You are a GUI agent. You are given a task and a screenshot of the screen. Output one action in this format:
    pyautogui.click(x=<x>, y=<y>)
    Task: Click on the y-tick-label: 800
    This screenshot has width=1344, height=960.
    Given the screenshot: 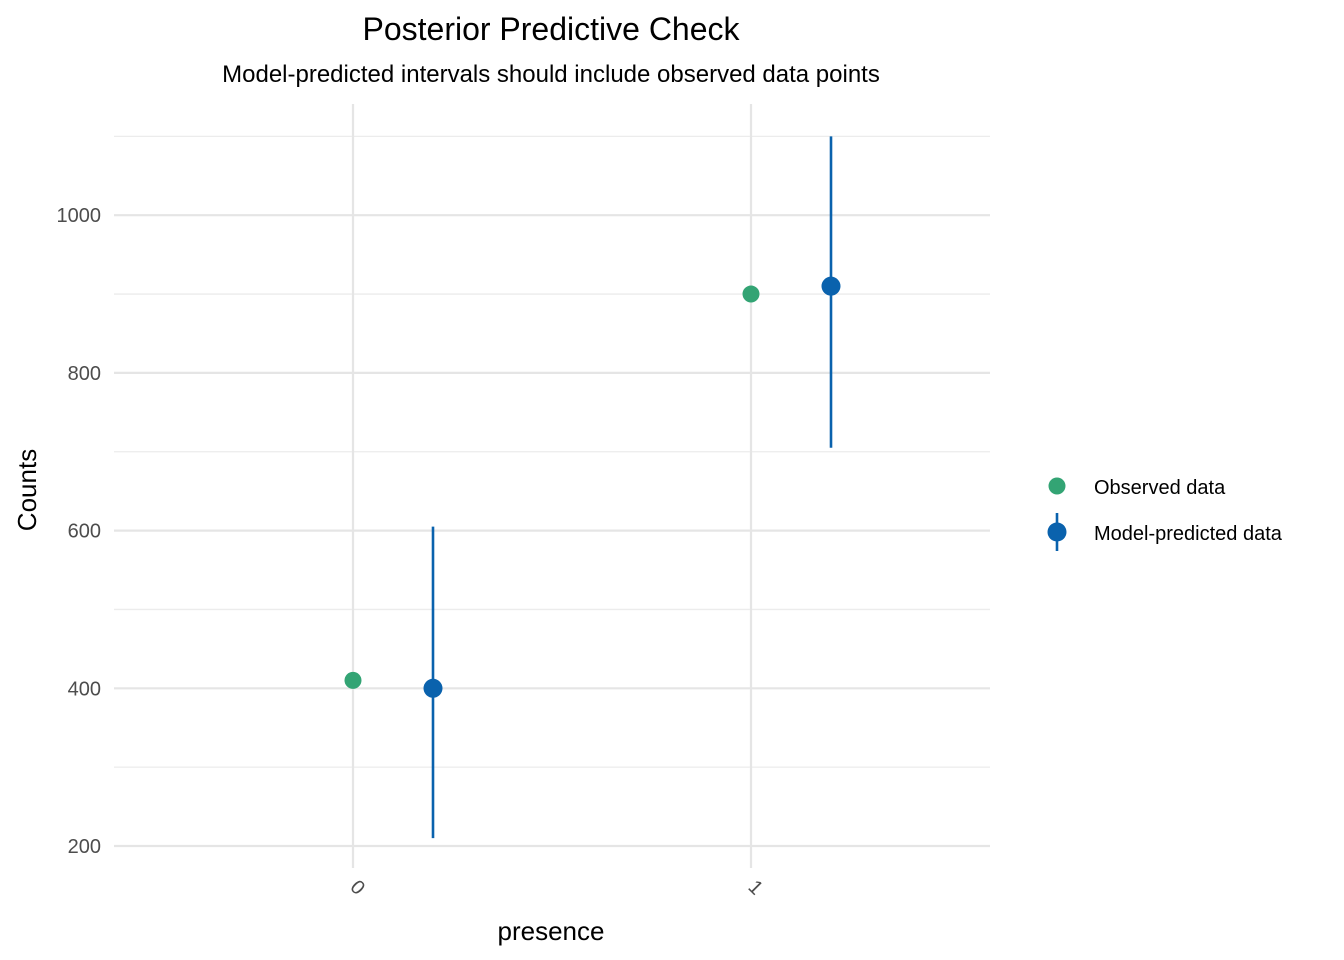 What is the action you would take?
    pyautogui.click(x=84, y=374)
    